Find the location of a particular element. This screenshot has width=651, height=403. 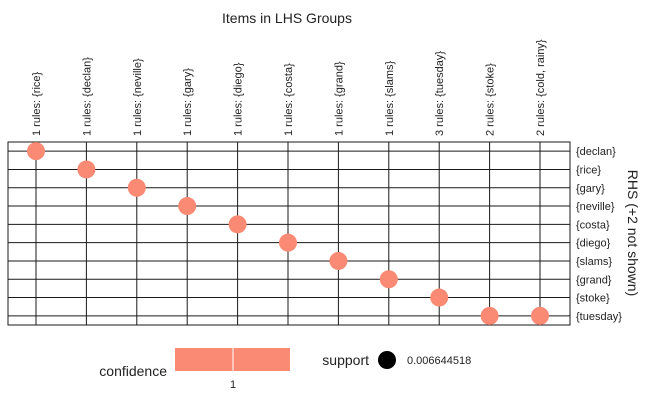

x-group-label: 1 rules: {neville} is located at coordinates (138, 97).